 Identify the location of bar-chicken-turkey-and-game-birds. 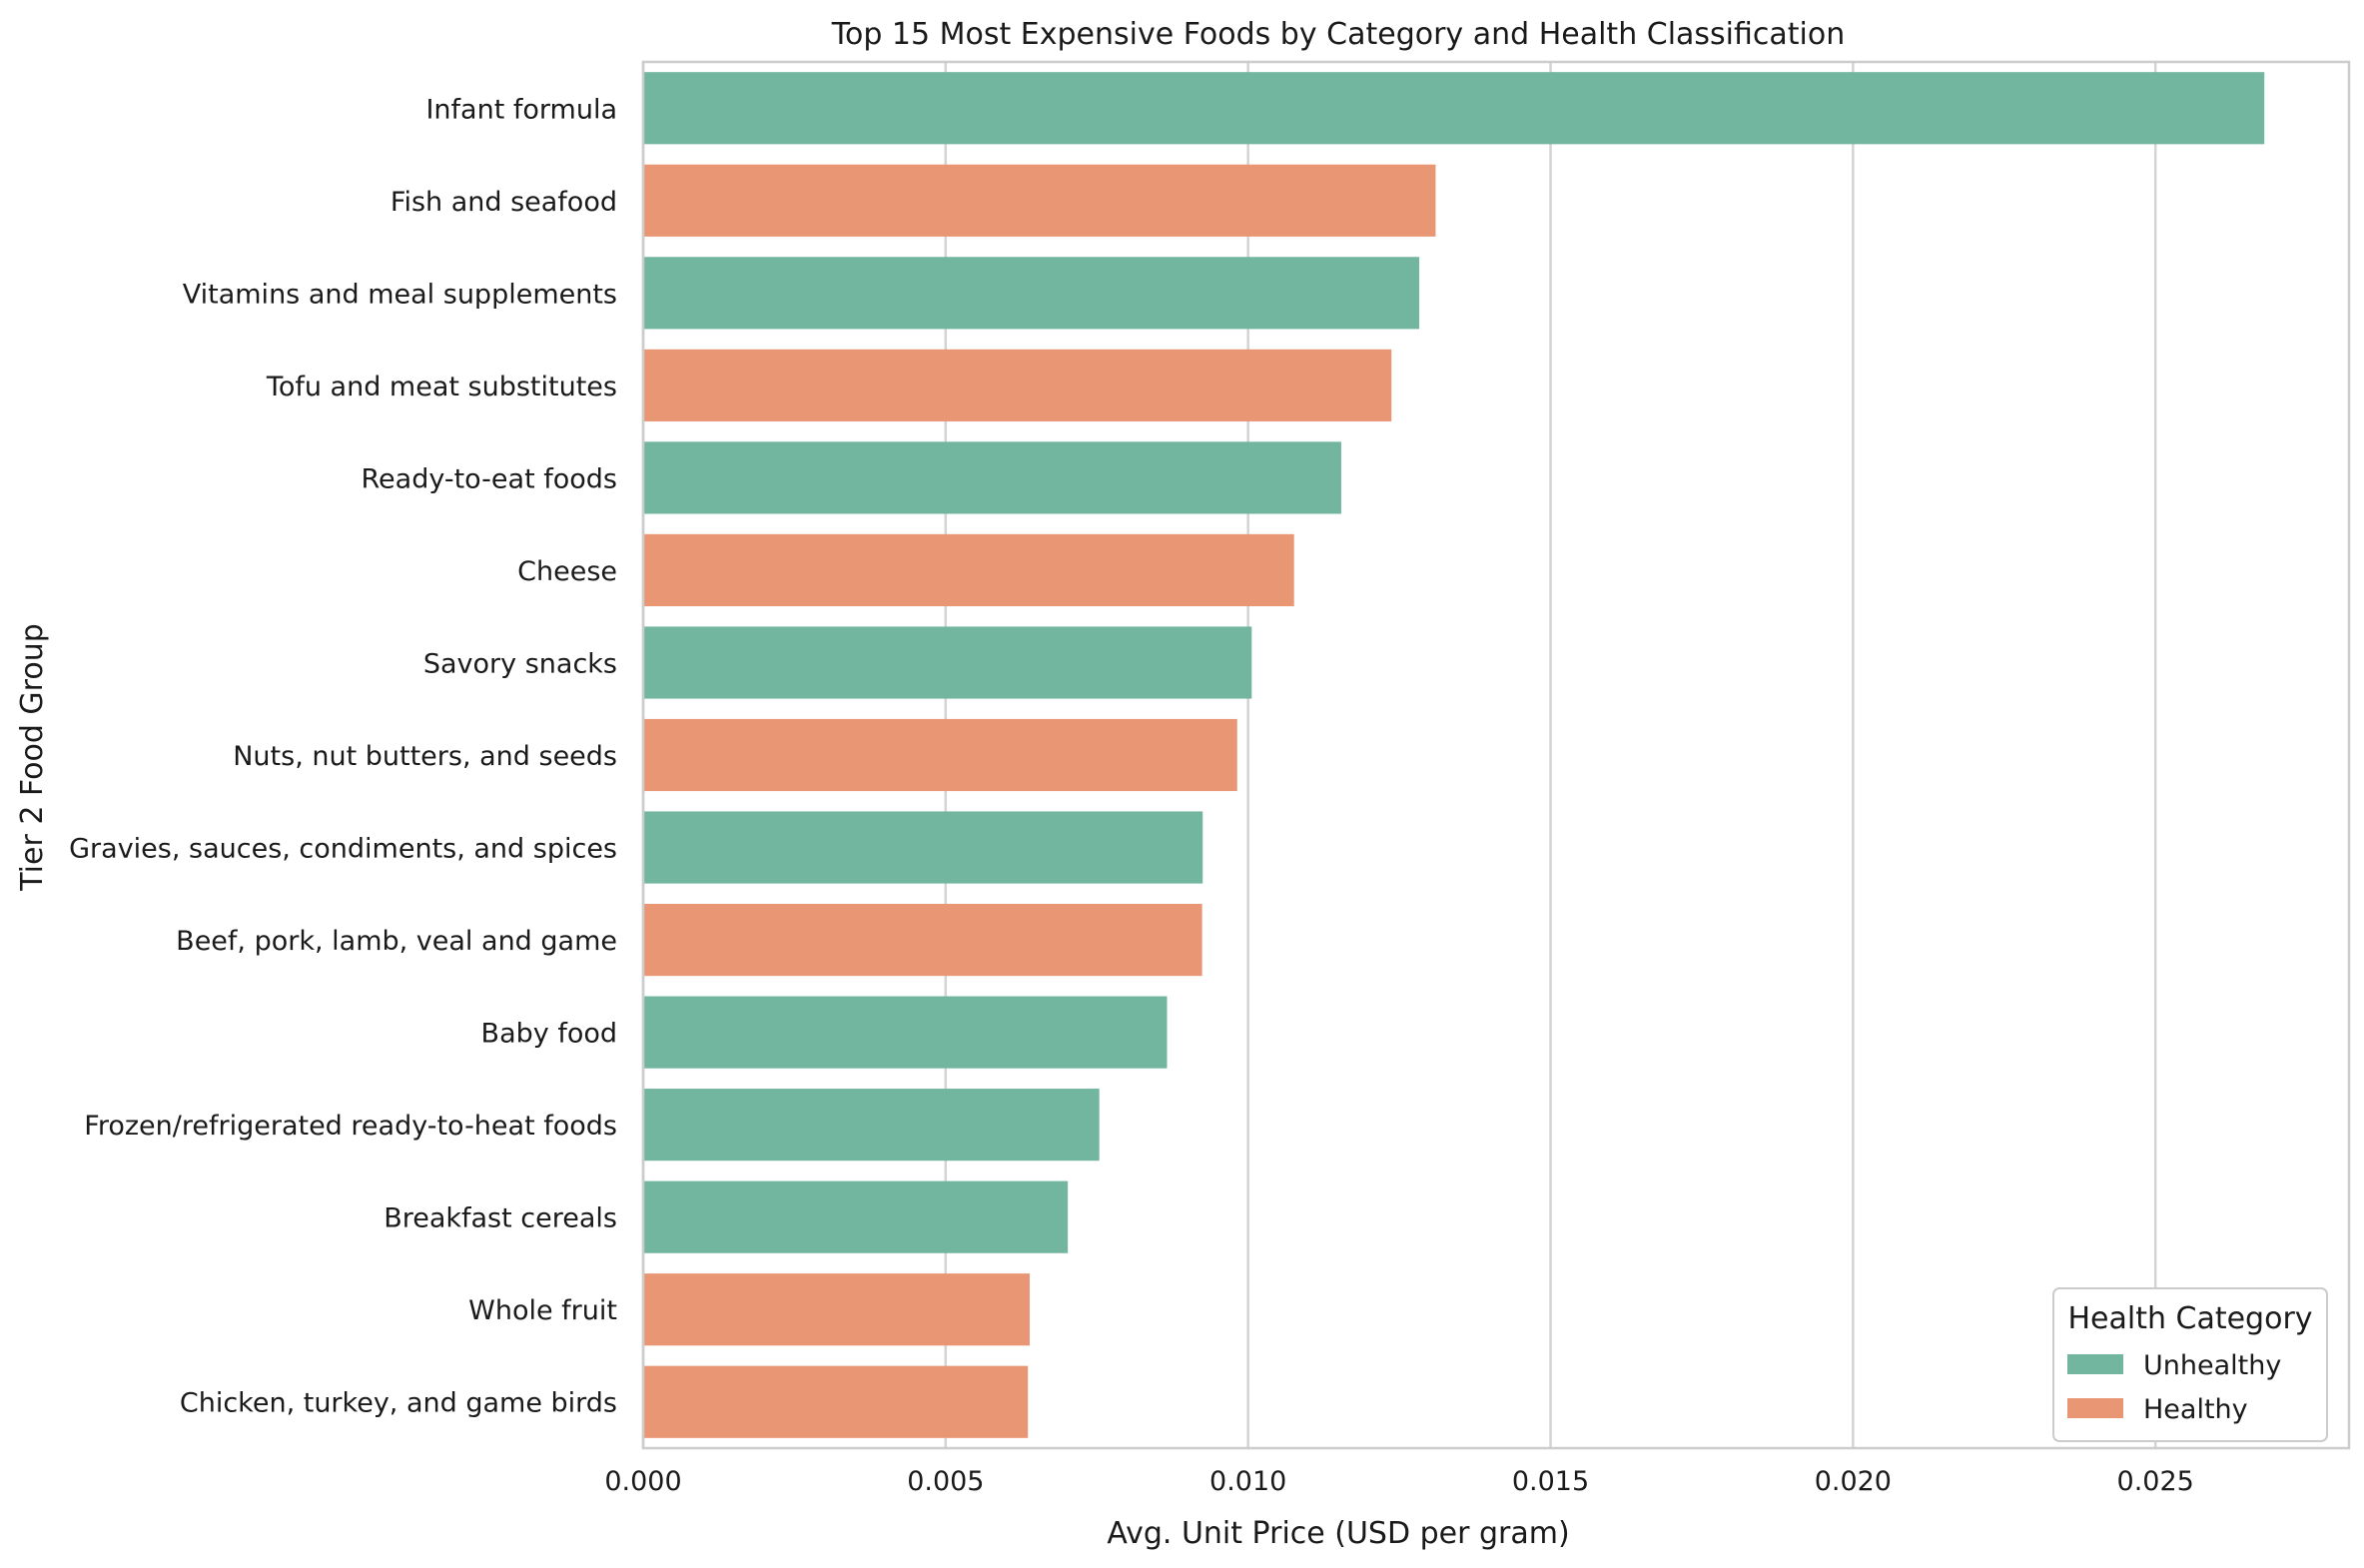
(836, 1401).